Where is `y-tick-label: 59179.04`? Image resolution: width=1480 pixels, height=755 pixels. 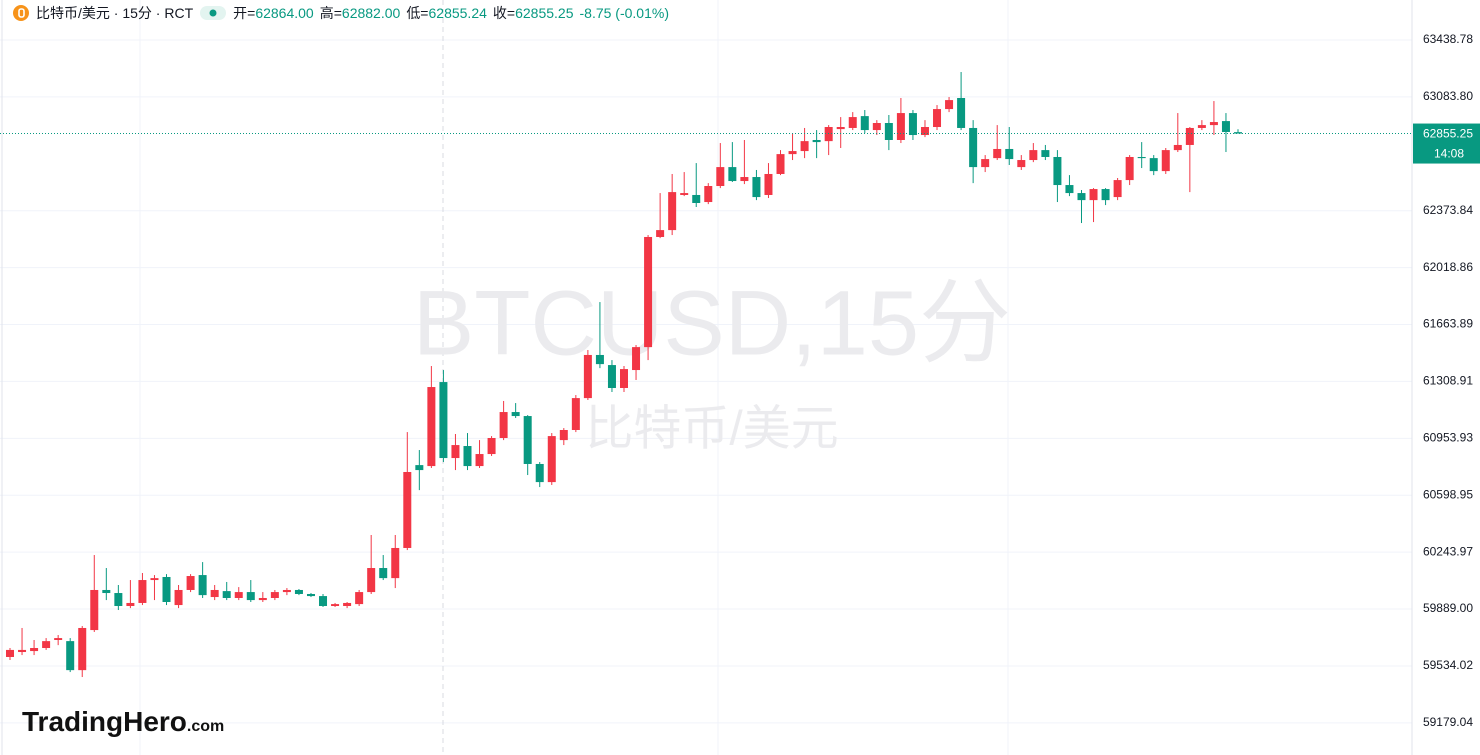
y-tick-label: 59179.04 is located at coordinates (1448, 722).